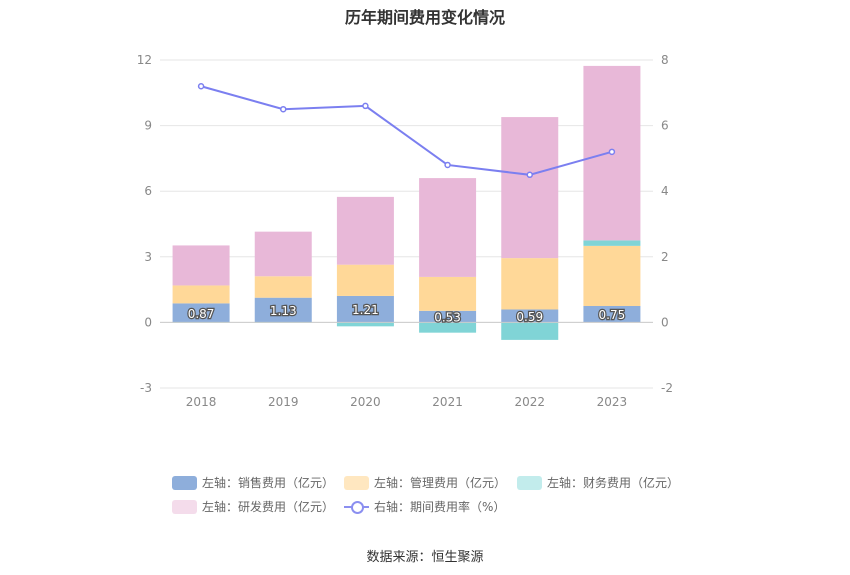 The width and height of the screenshot is (850, 575). Describe the element at coordinates (144, 60) in the screenshot. I see `left-axis-tick-label: 12` at that location.